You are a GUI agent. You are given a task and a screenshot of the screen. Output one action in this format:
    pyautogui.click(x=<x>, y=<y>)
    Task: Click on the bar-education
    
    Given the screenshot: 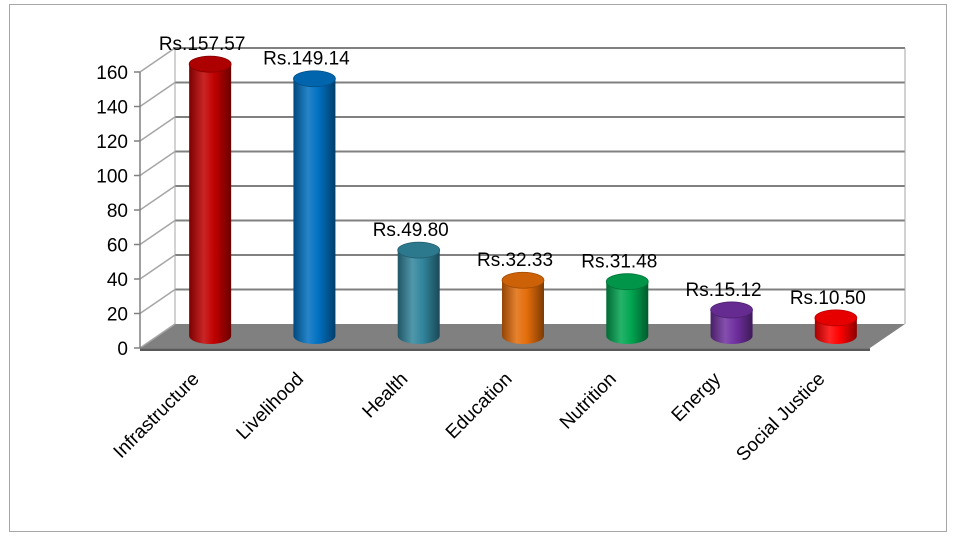 What is the action you would take?
    pyautogui.click(x=523, y=307)
    